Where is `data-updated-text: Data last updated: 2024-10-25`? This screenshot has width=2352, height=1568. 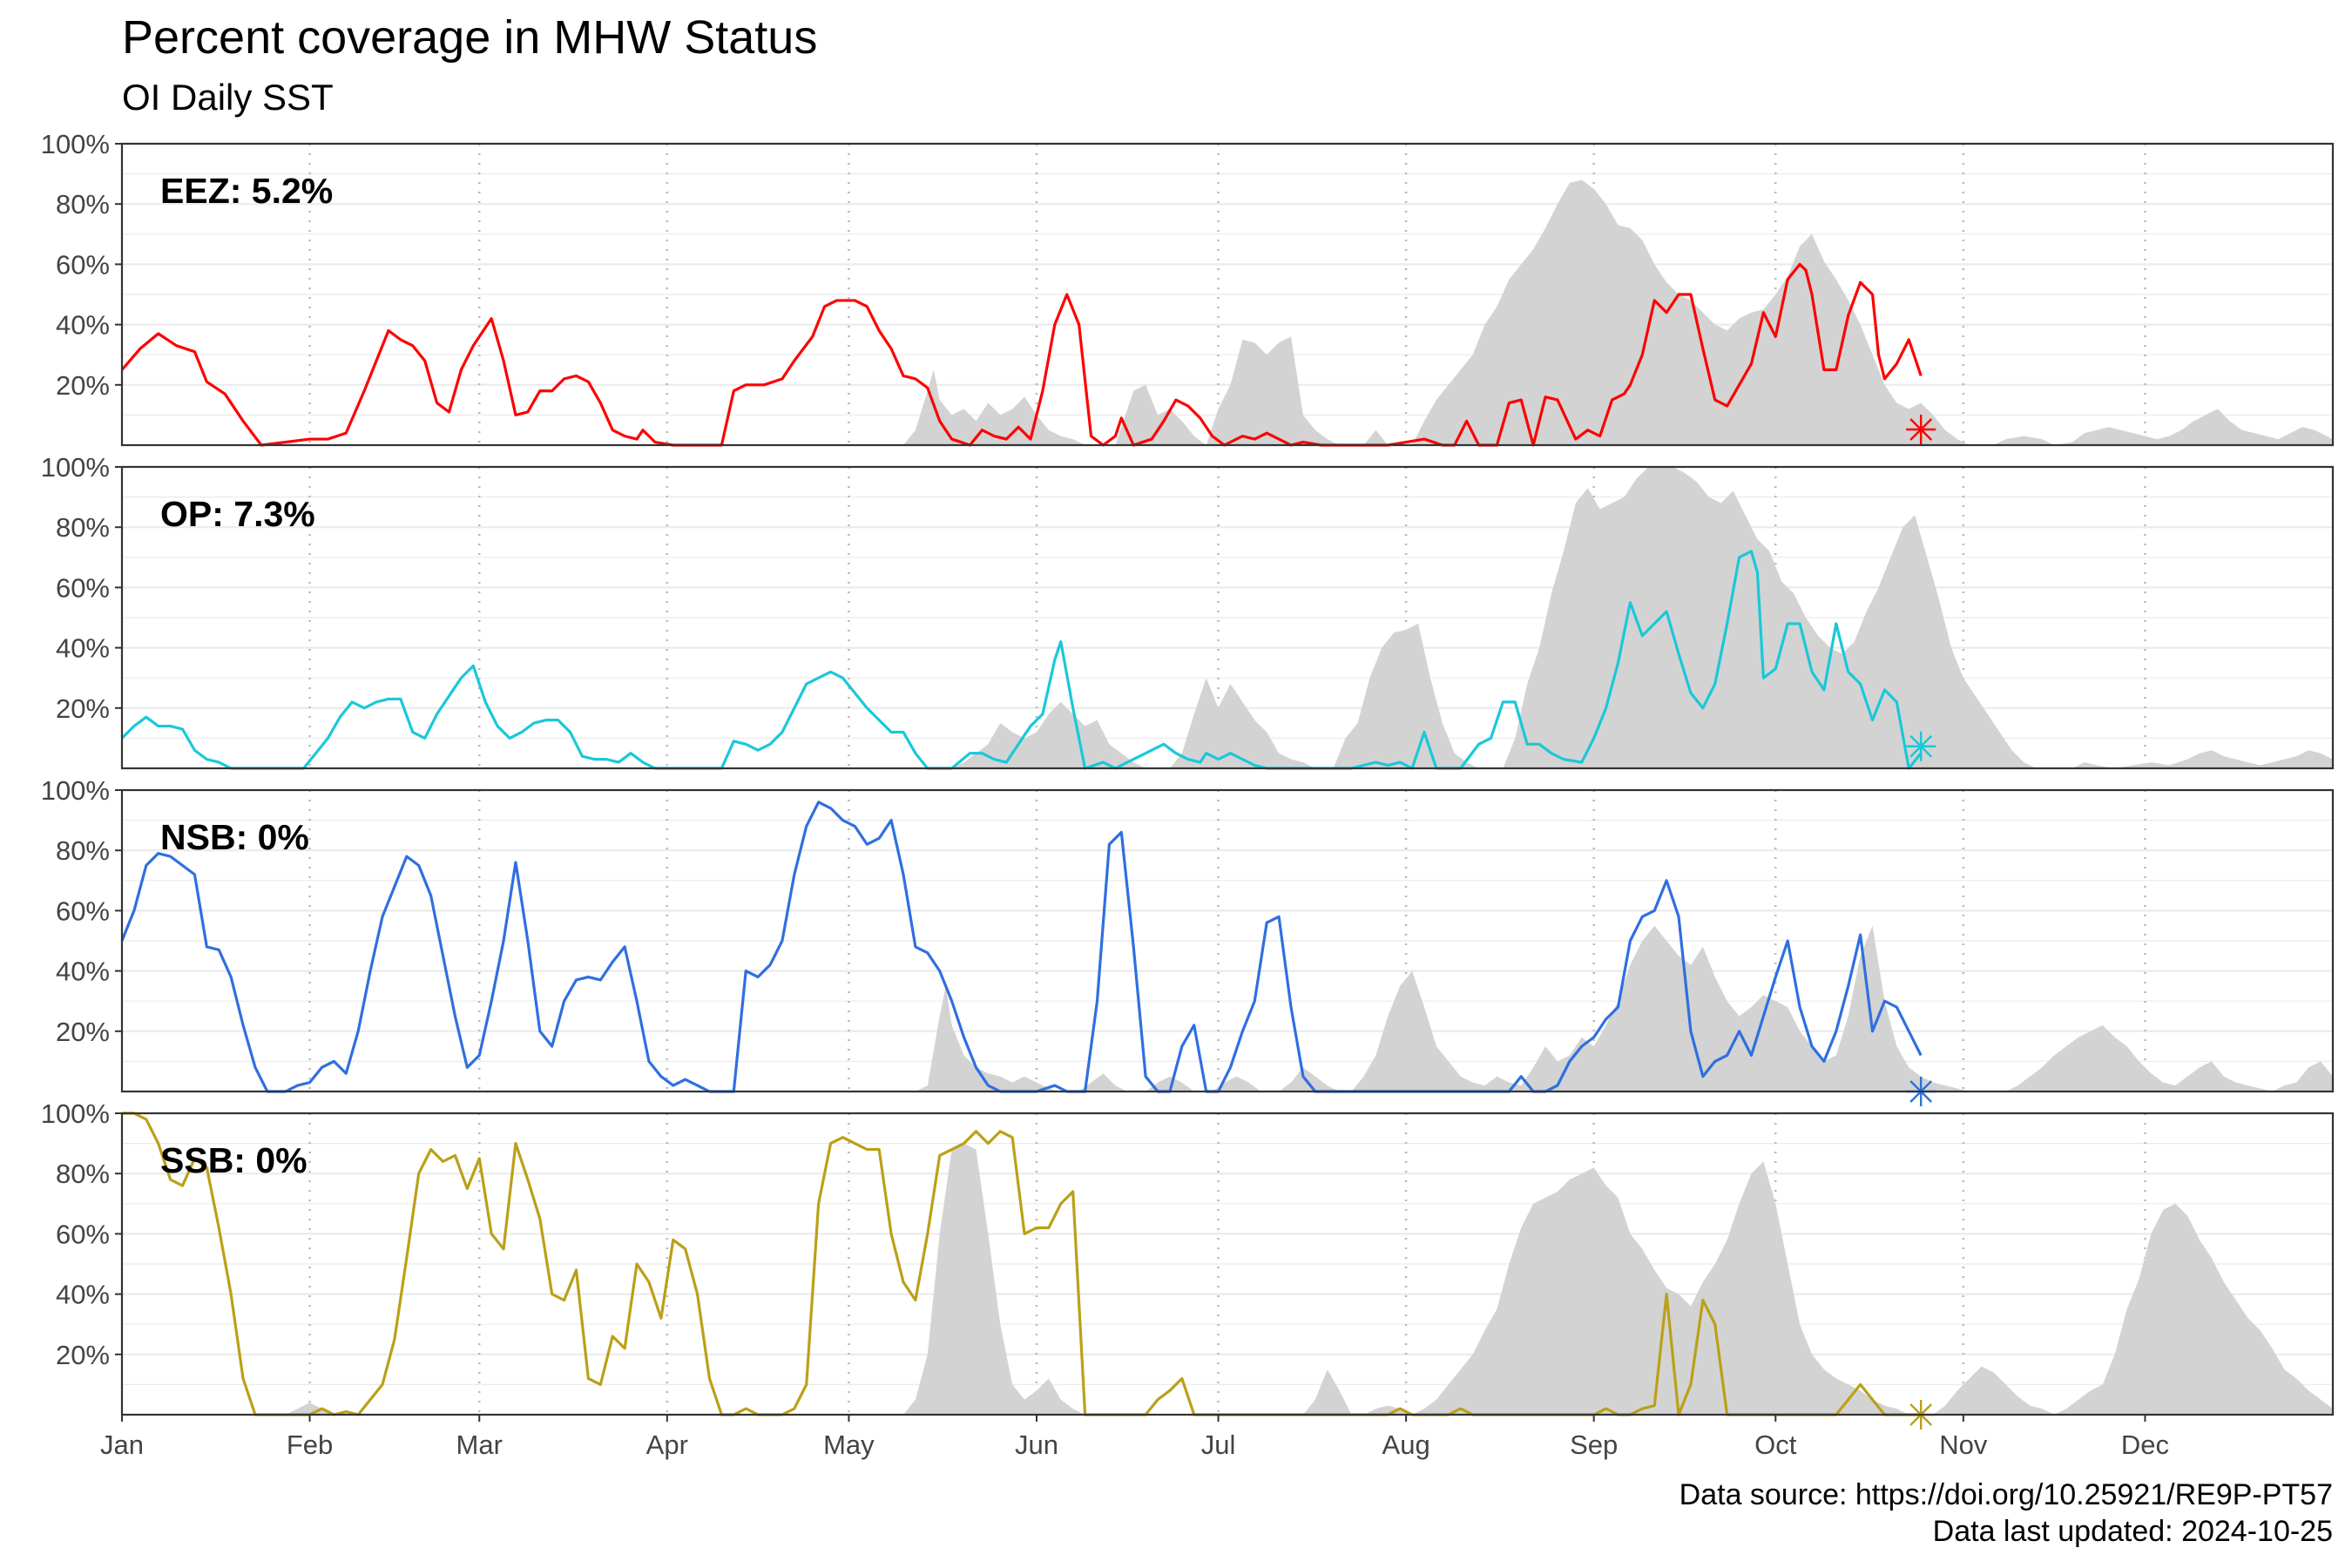 data-updated-text: Data last updated: 2024-10-25 is located at coordinates (2132, 1531).